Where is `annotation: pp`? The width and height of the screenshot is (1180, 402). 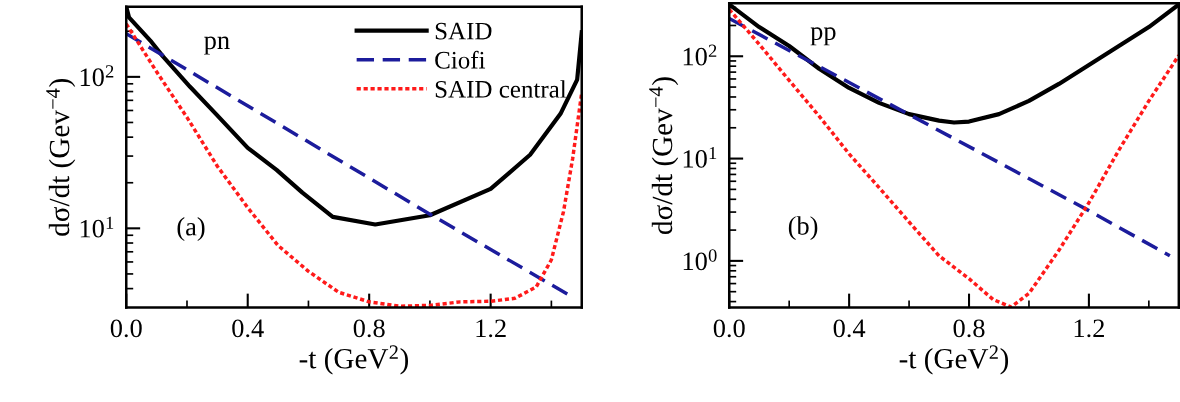 annotation: pp is located at coordinates (823, 36).